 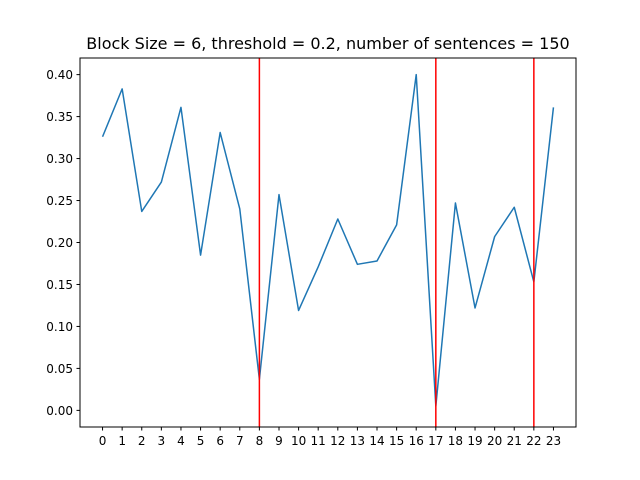 I want to click on x-tick-label: 15, so click(x=396, y=441).